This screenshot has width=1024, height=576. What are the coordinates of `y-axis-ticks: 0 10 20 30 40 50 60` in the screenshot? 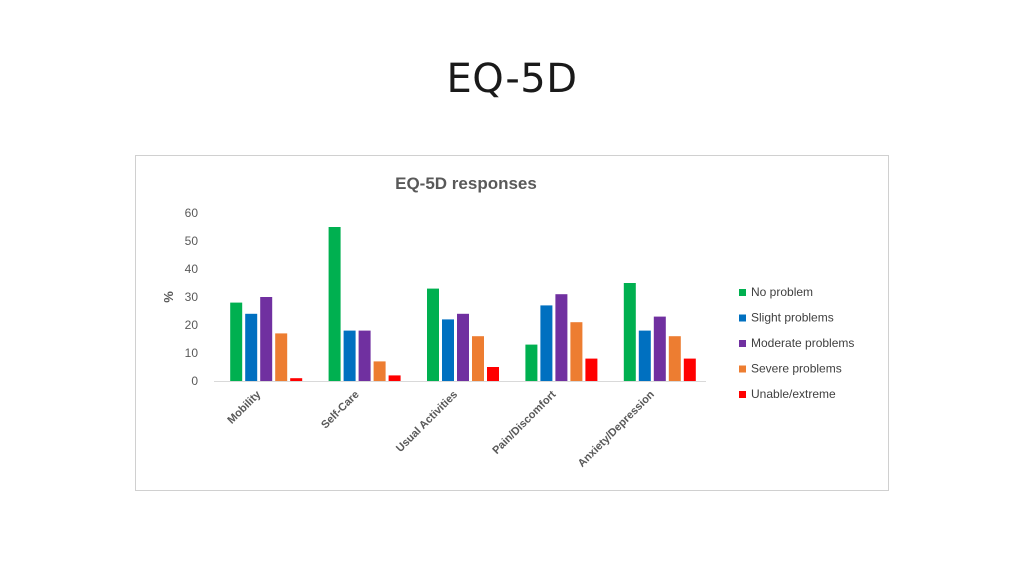 It's located at (192, 297).